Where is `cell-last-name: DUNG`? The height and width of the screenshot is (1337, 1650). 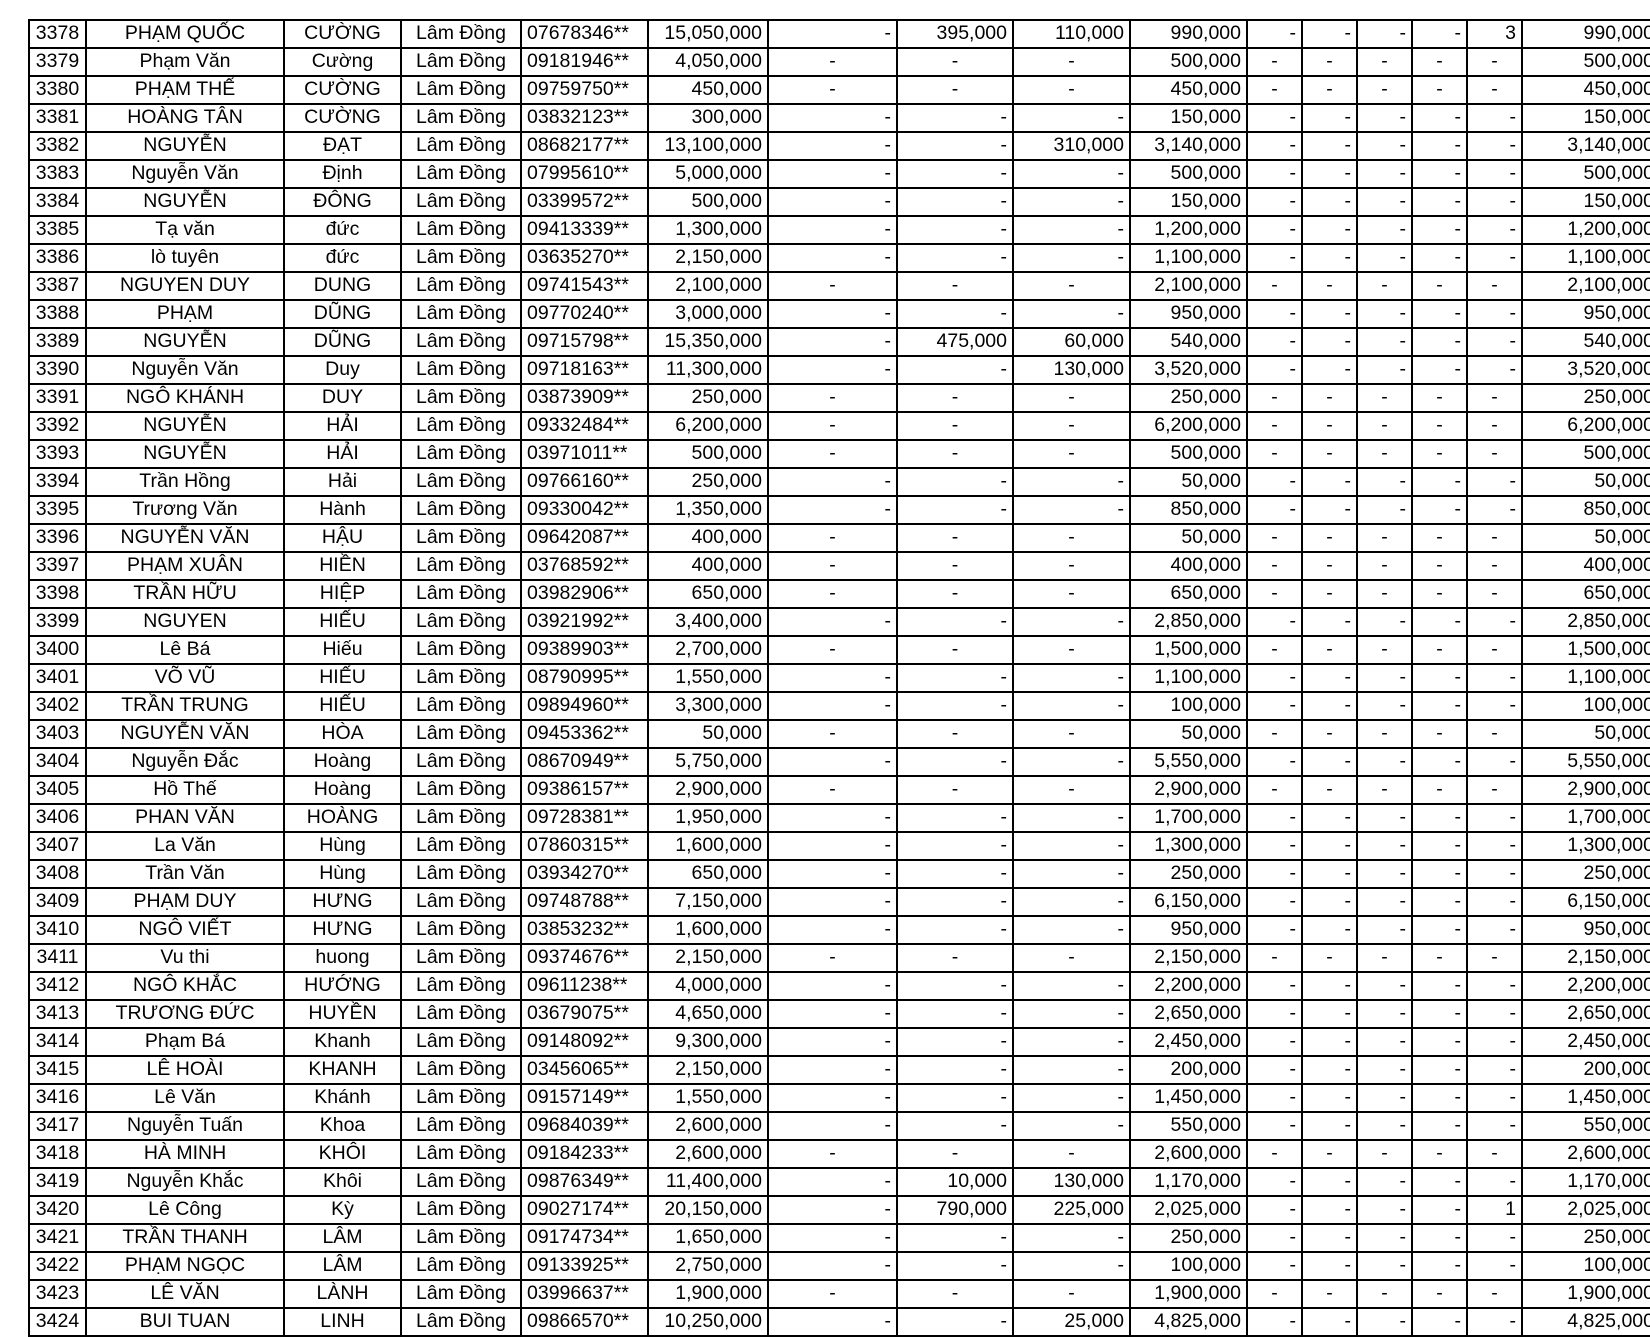
cell-last-name: DUNG is located at coordinates (342, 286).